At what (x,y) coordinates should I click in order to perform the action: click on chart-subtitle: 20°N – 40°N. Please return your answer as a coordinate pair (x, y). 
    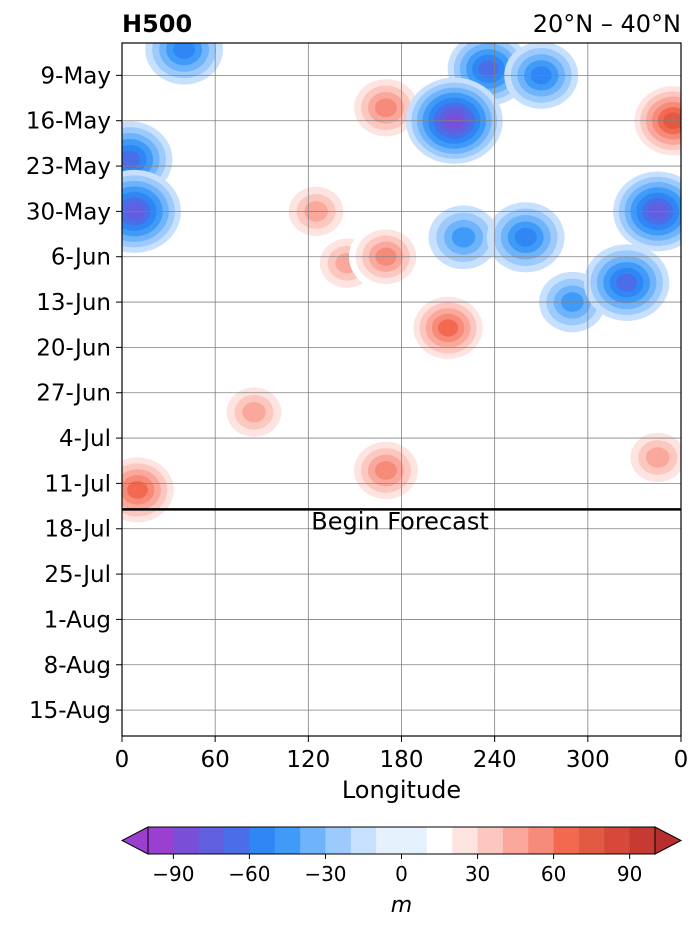
    Looking at the image, I should click on (607, 24).